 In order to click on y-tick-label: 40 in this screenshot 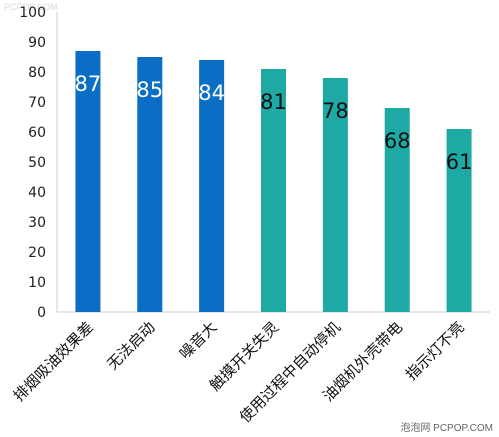, I will do `click(37, 193)`.